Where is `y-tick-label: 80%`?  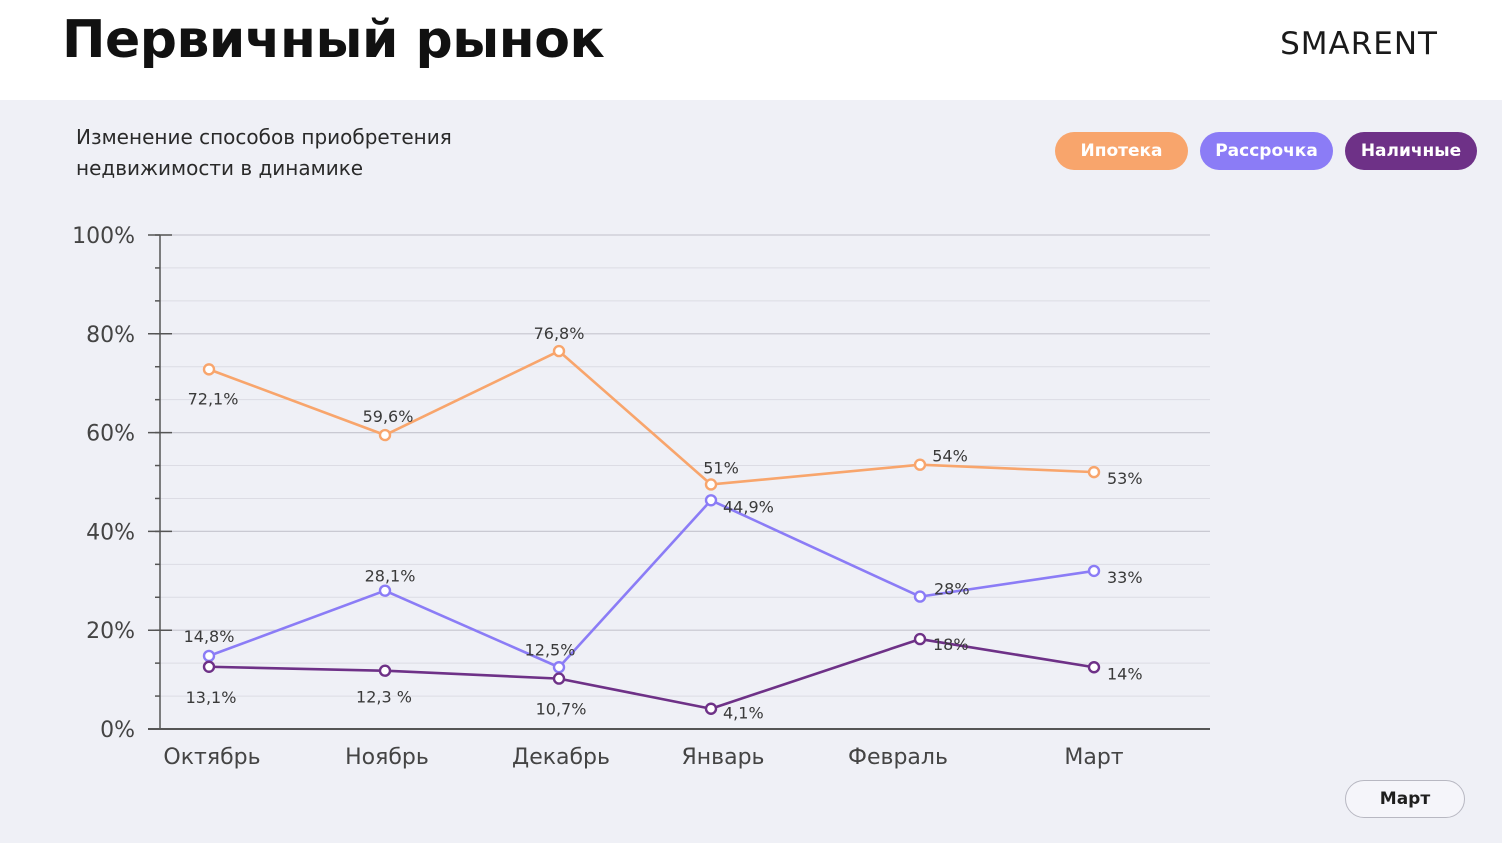 y-tick-label: 80% is located at coordinates (110, 335).